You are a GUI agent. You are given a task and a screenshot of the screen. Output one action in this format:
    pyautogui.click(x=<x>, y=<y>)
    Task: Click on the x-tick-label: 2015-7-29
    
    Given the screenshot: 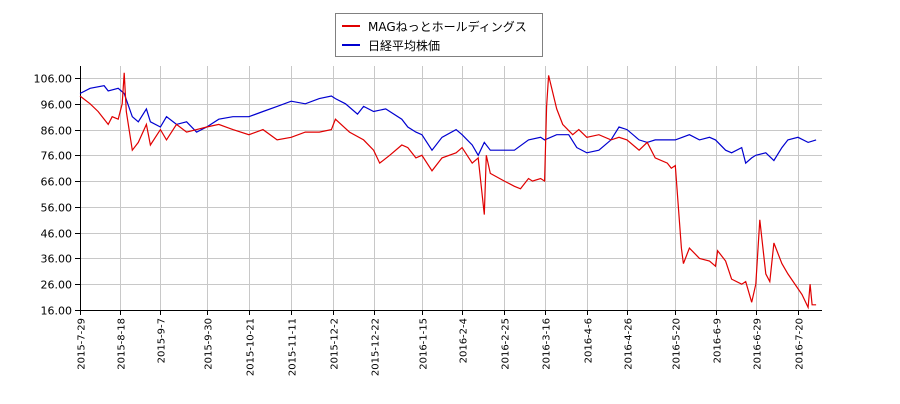 What is the action you would take?
    pyautogui.click(x=82, y=344)
    